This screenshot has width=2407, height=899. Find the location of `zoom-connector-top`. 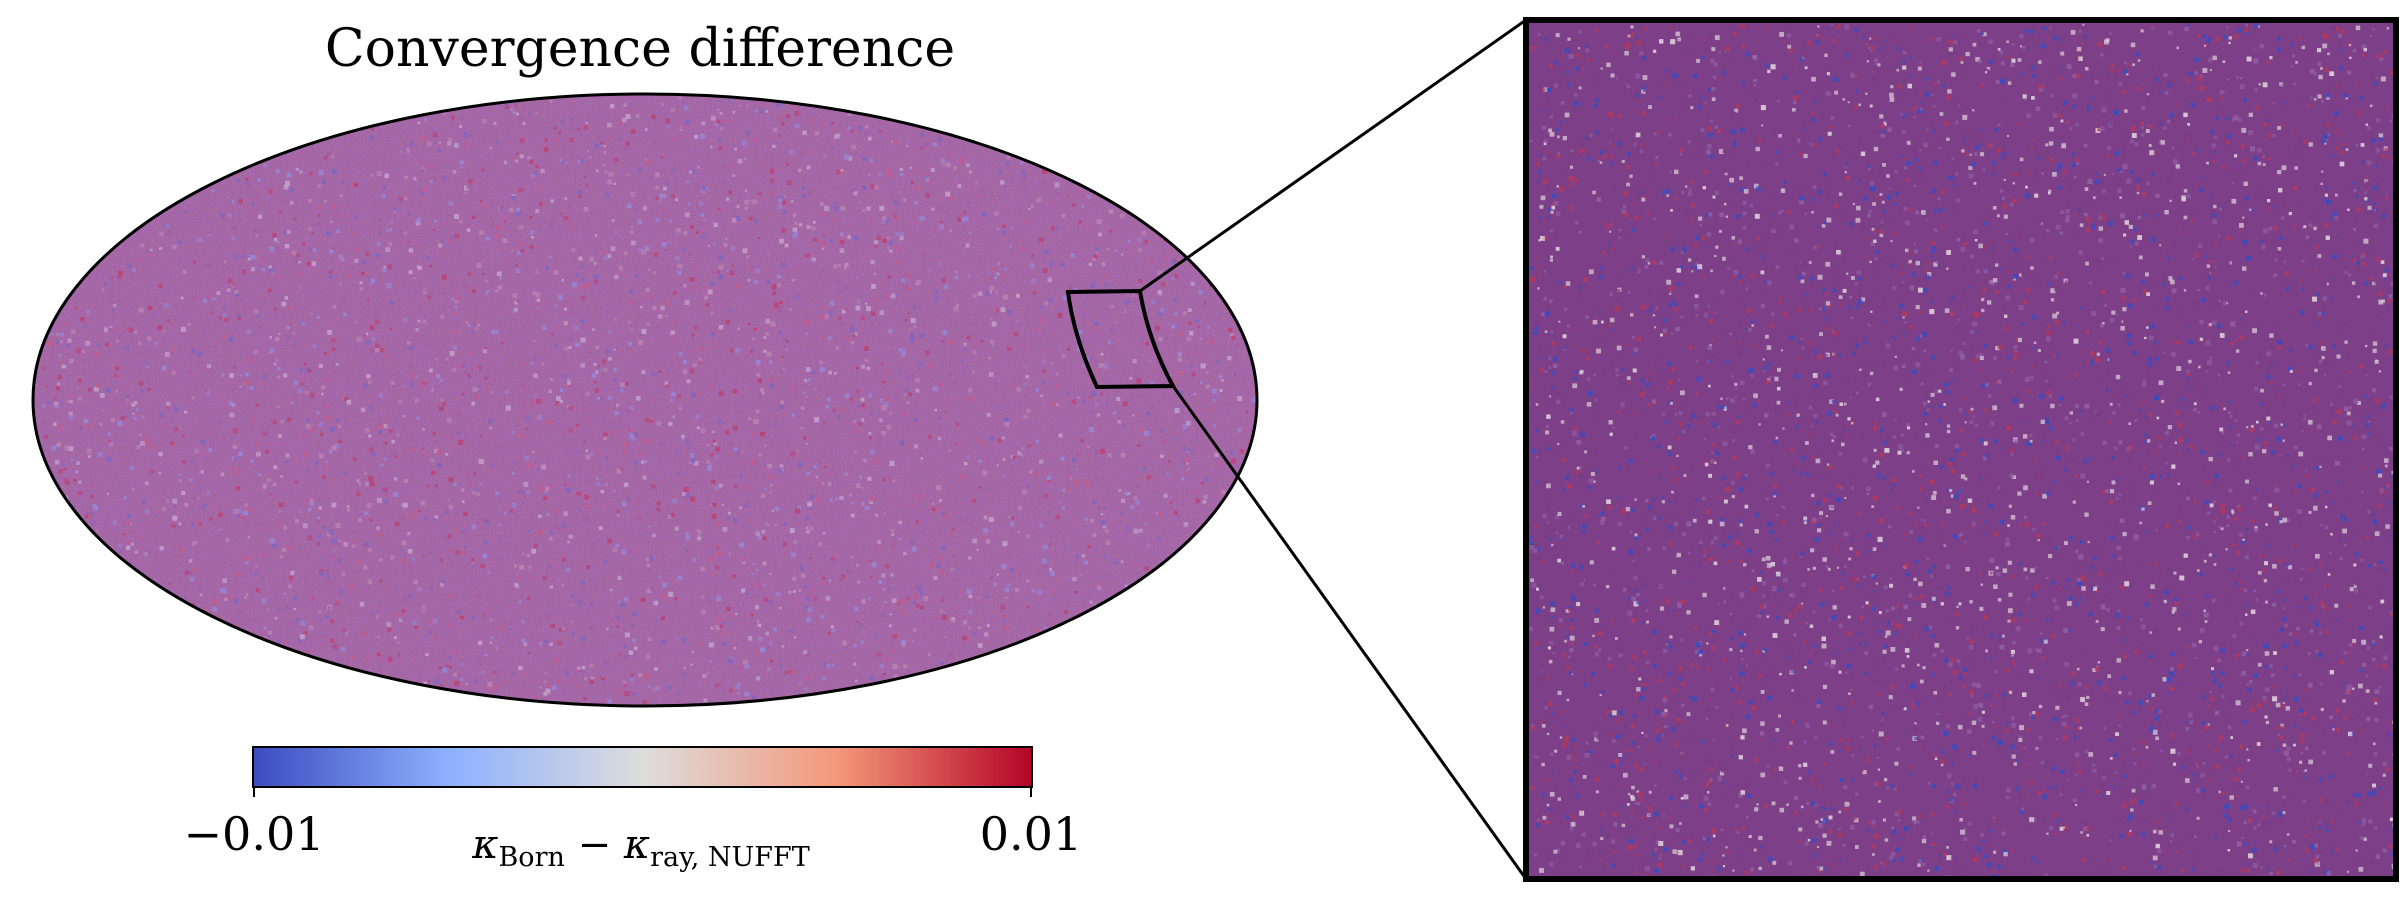

zoom-connector-top is located at coordinates (1333, 155).